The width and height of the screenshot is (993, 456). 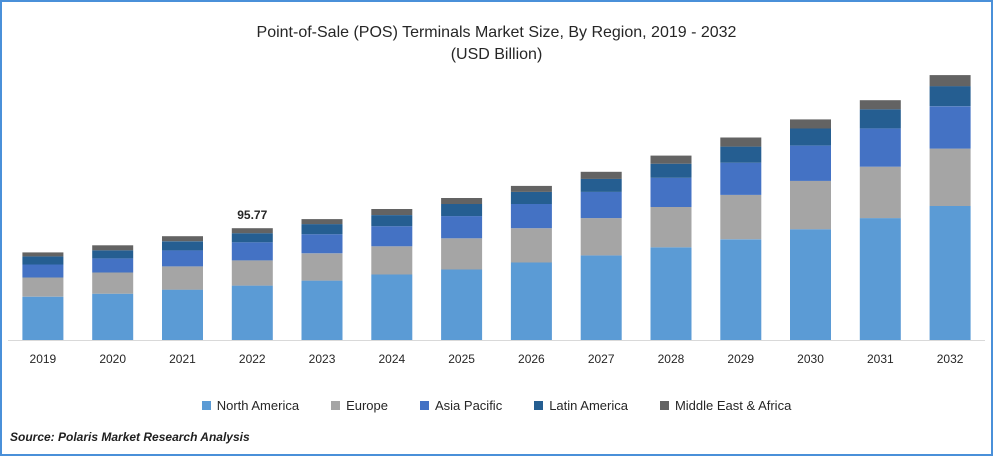 What do you see at coordinates (392, 221) in the screenshot?
I see `bar-2024-latin-america` at bounding box center [392, 221].